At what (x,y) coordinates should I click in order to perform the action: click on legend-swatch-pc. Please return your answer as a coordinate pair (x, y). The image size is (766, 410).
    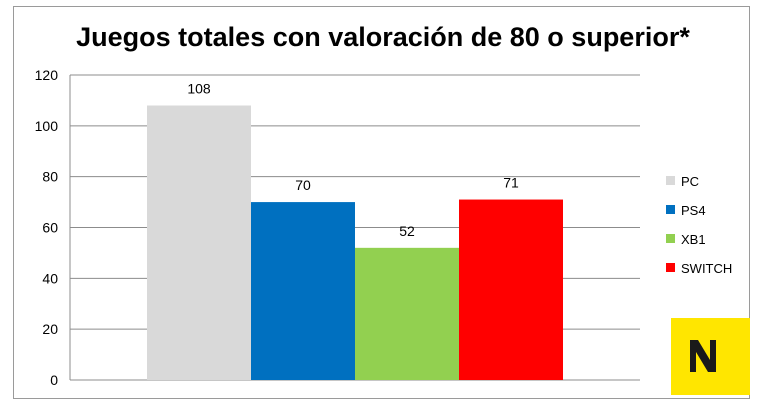
    Looking at the image, I should click on (670, 180).